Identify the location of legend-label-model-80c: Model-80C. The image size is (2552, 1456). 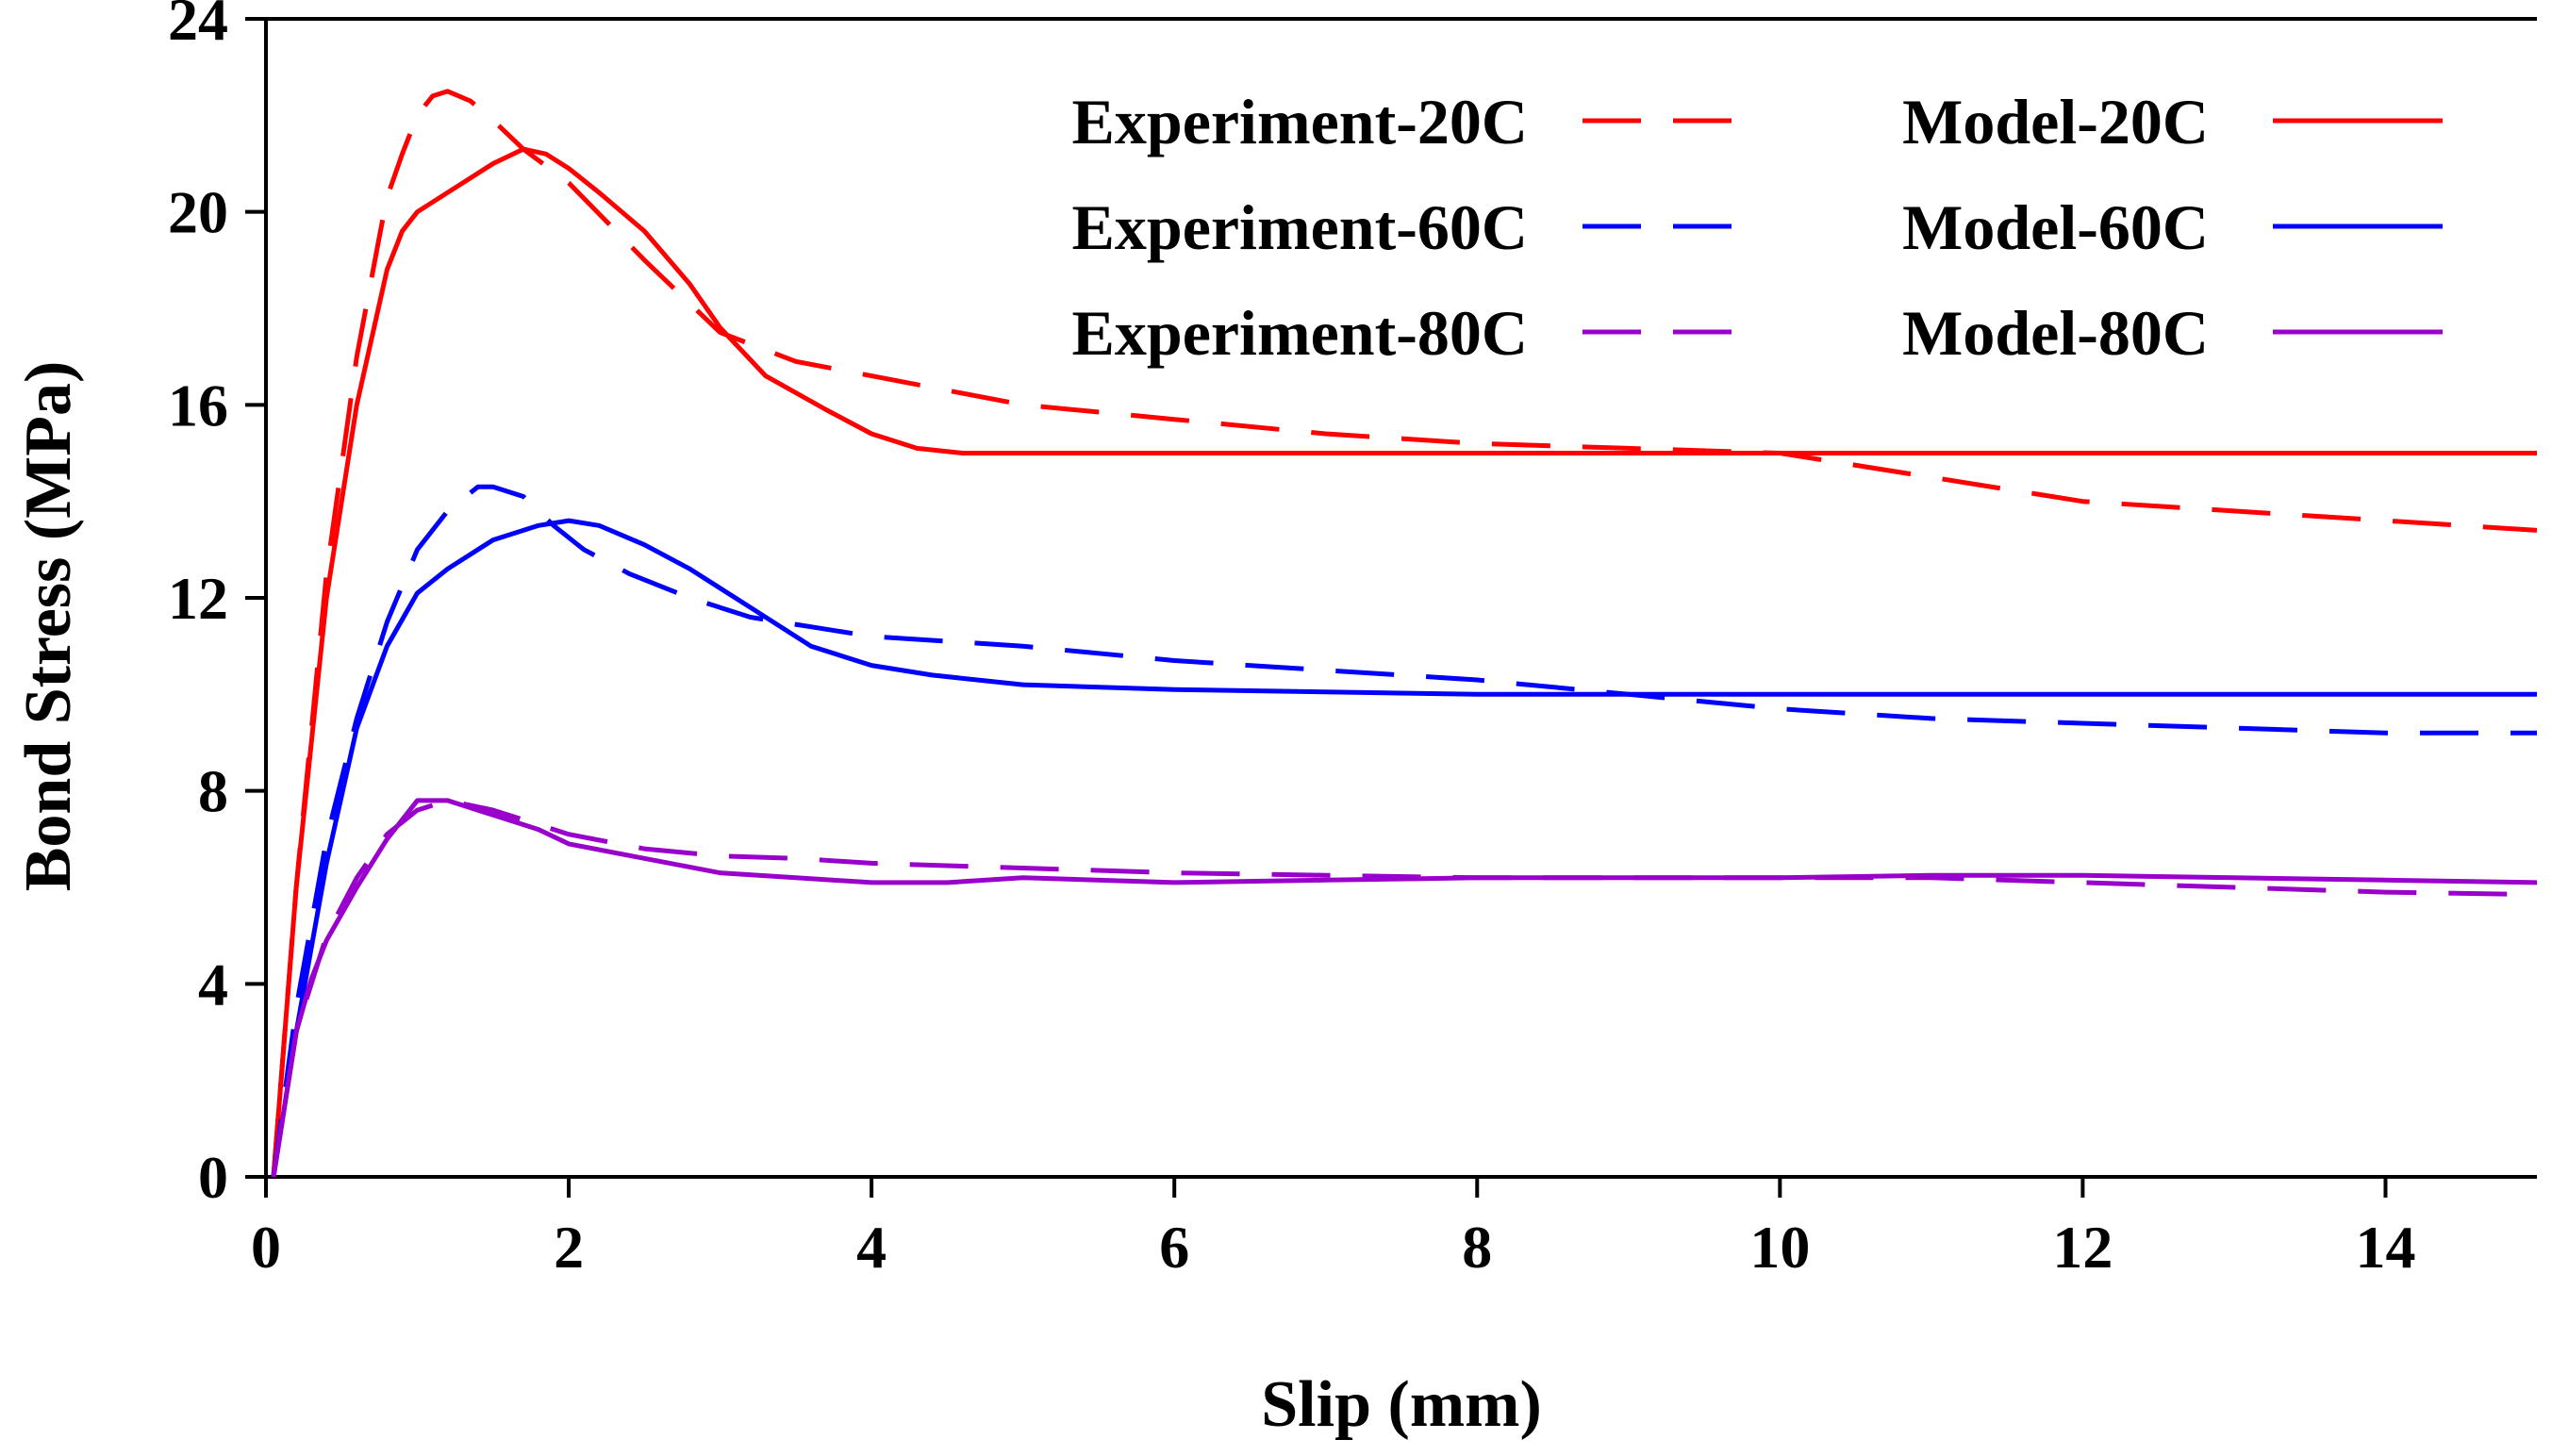
(2055, 333).